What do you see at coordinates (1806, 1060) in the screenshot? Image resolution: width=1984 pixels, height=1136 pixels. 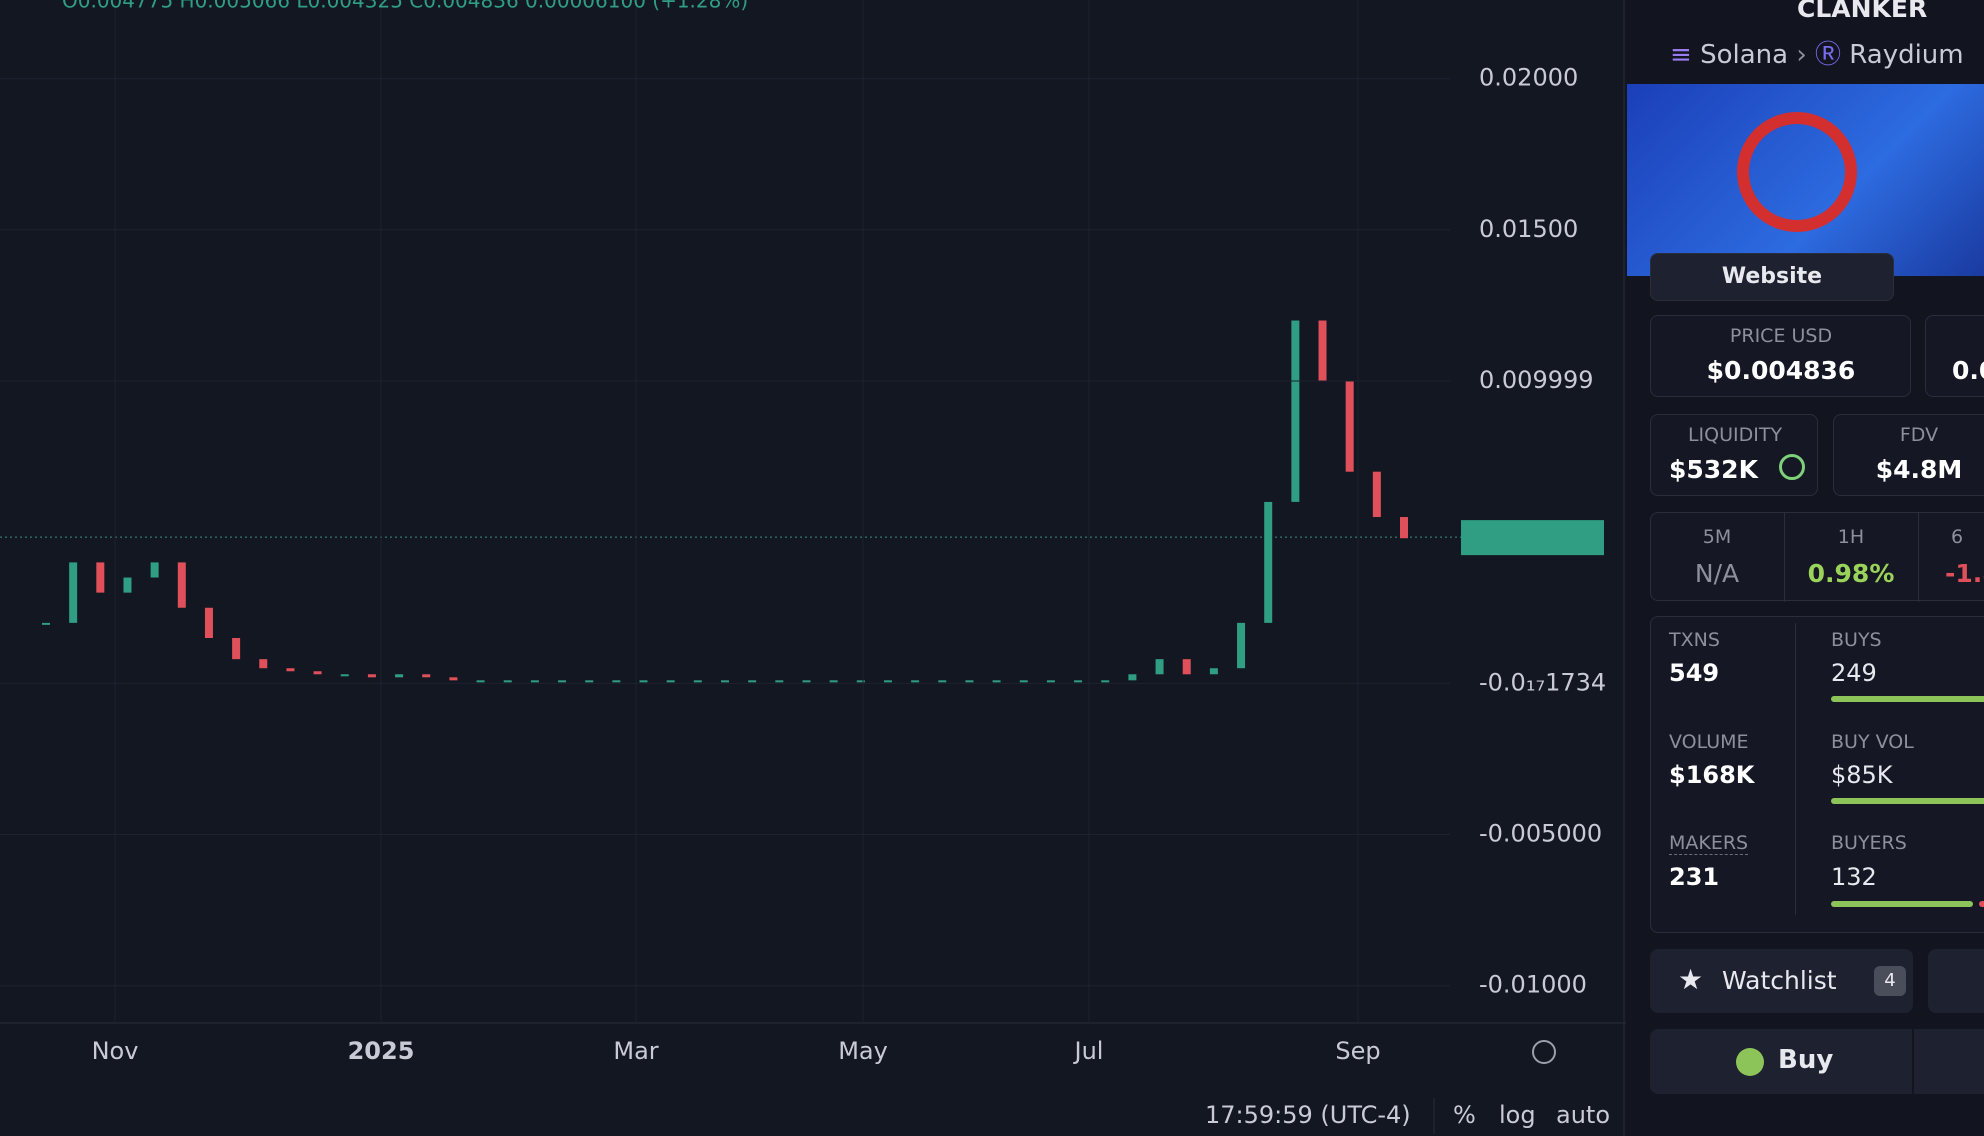 I see `buy-label: Buy` at bounding box center [1806, 1060].